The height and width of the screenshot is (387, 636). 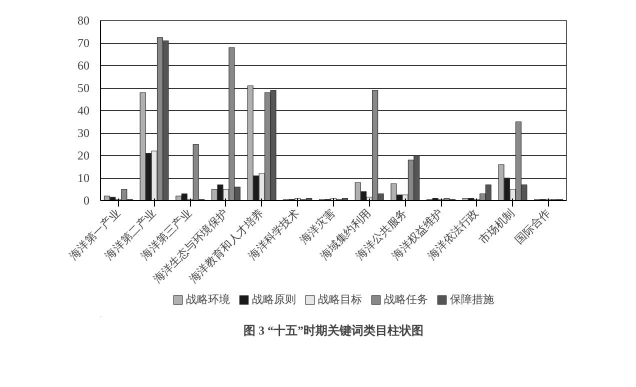 I want to click on y-tick-label: 50, so click(x=84, y=88).